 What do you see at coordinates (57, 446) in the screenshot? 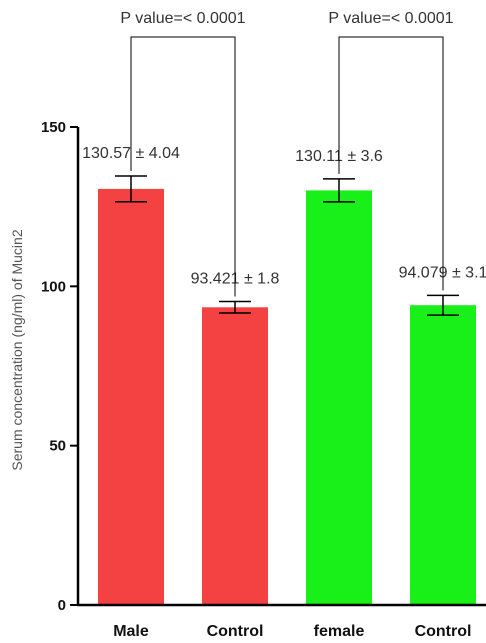
I see `y-tick-label: 50` at bounding box center [57, 446].